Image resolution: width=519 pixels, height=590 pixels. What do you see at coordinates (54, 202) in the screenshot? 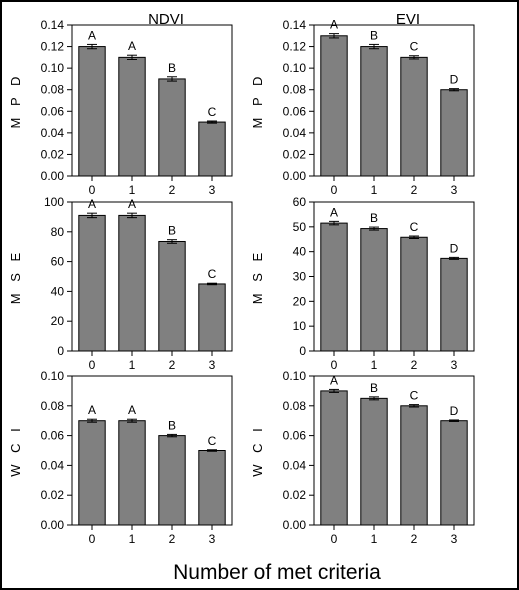
I see `y-tick-label: 100` at bounding box center [54, 202].